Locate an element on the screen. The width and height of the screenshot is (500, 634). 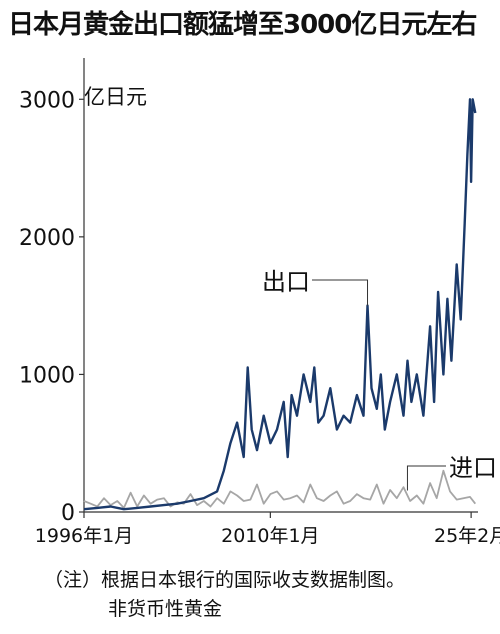
x-tick-label-1: 2010年1月 is located at coordinates (270, 536).